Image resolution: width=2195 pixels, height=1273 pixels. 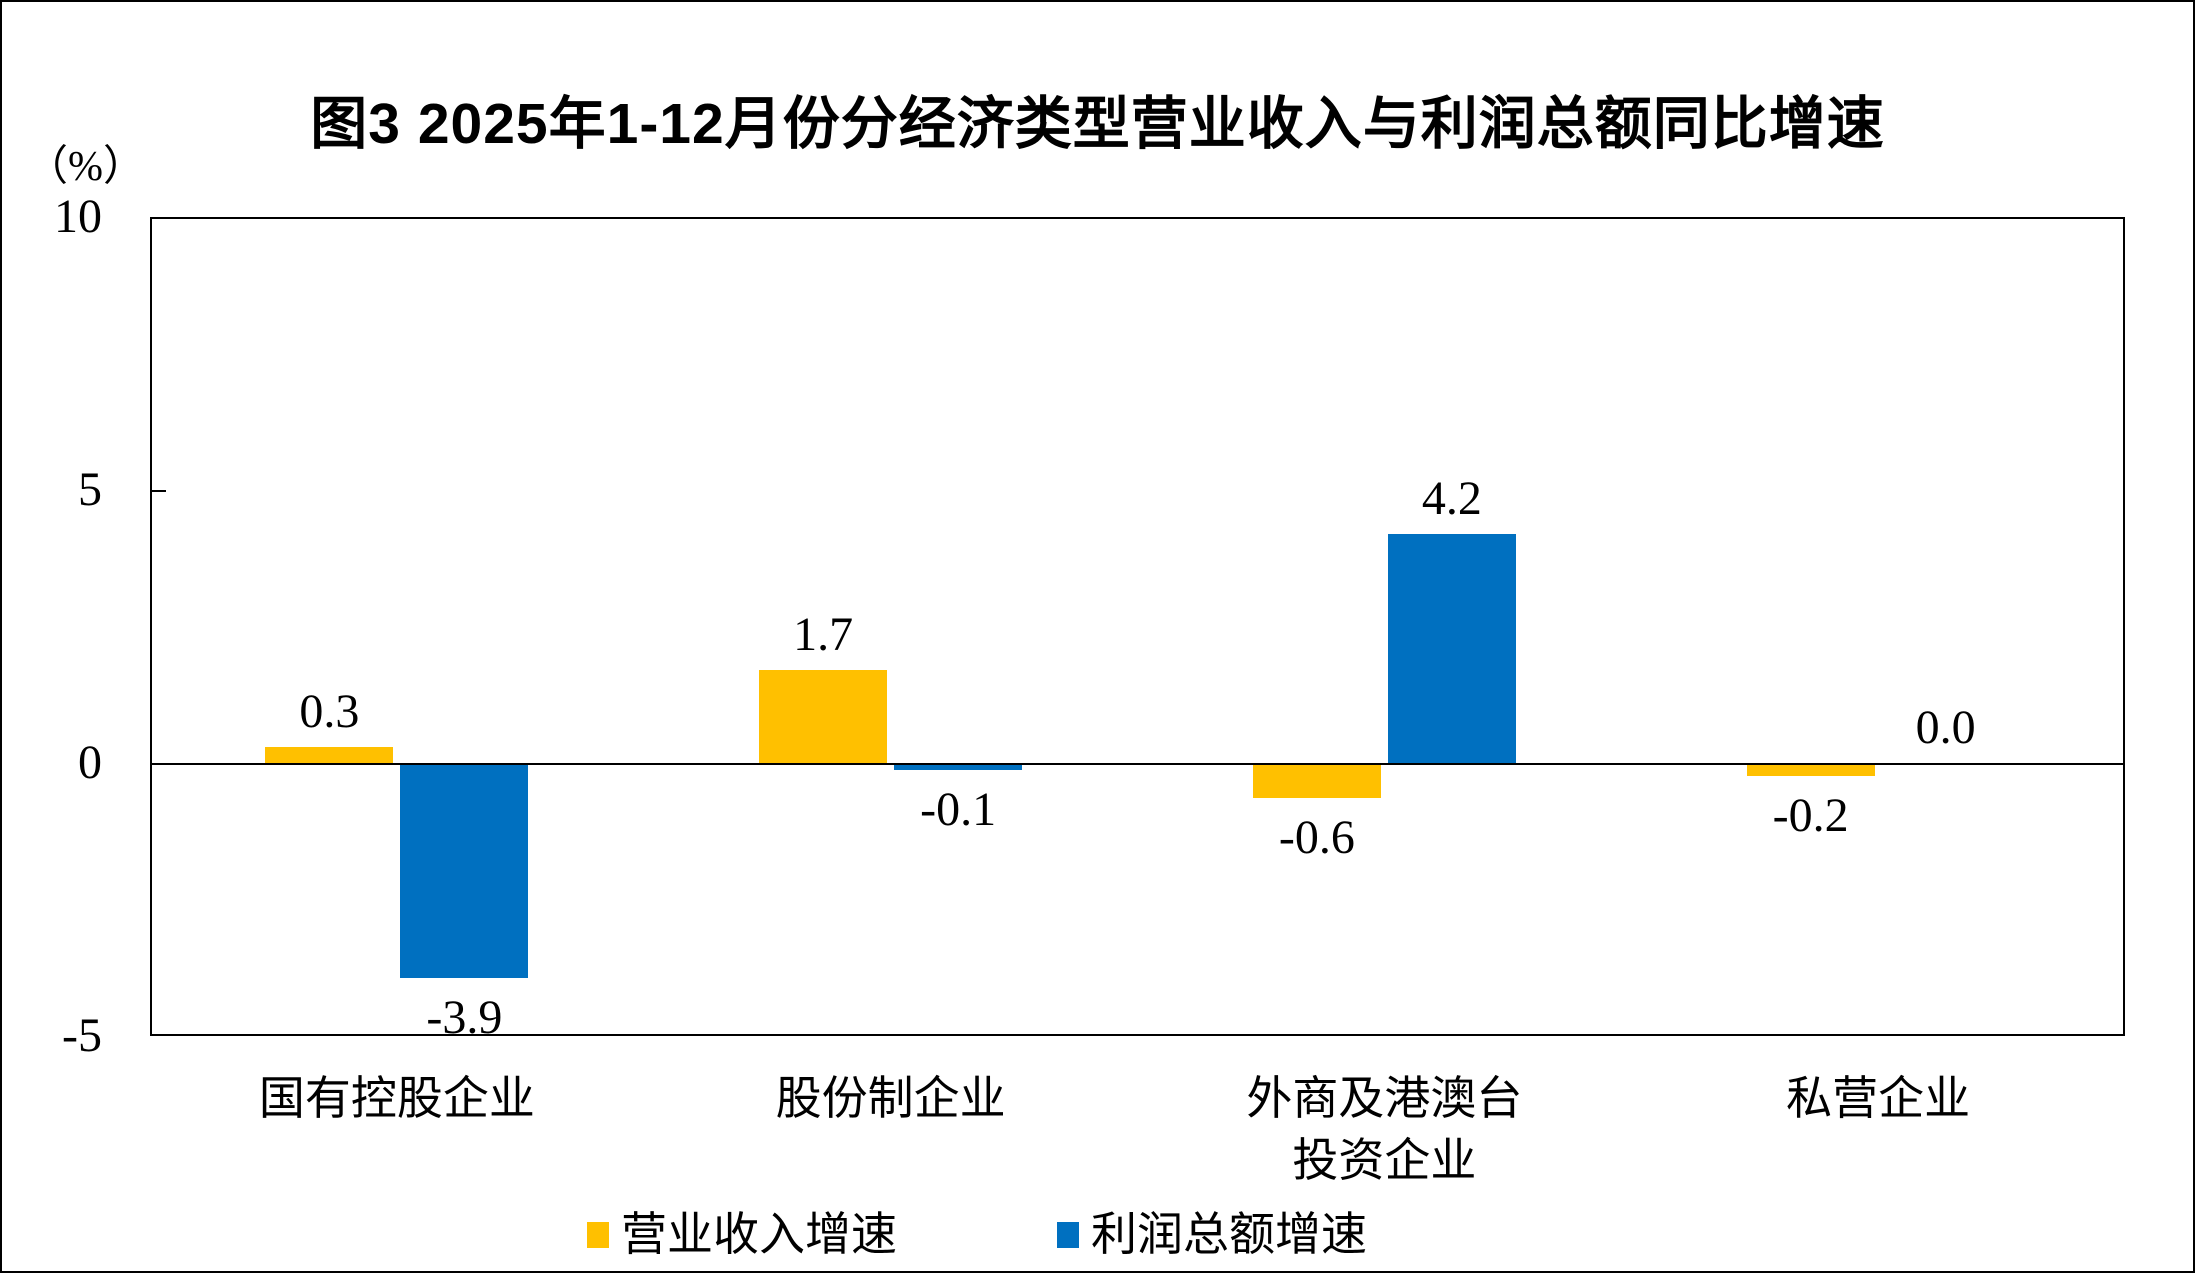 I want to click on bar-series1-cat3, so click(x=1316, y=781).